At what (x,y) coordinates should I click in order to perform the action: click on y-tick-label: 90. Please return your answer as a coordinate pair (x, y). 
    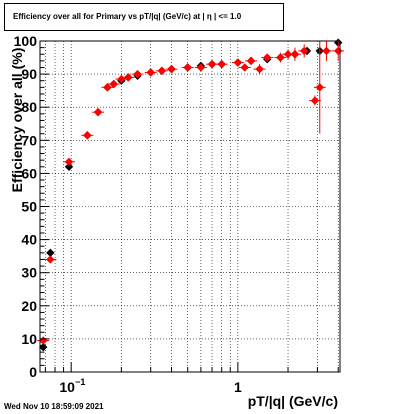
    Looking at the image, I should click on (29, 74).